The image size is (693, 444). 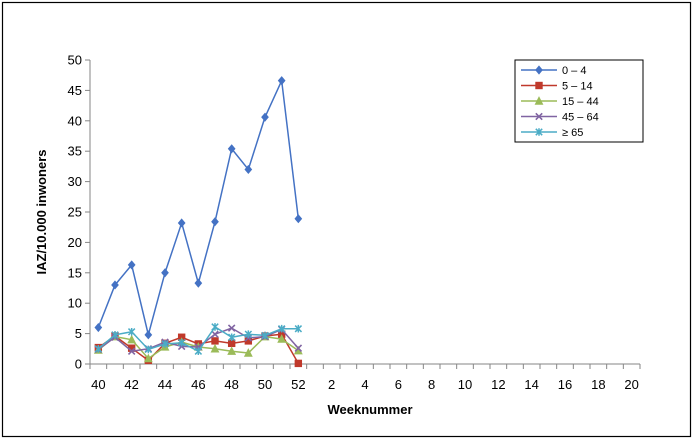 I want to click on legend-label: 15 – 44, so click(x=580, y=102).